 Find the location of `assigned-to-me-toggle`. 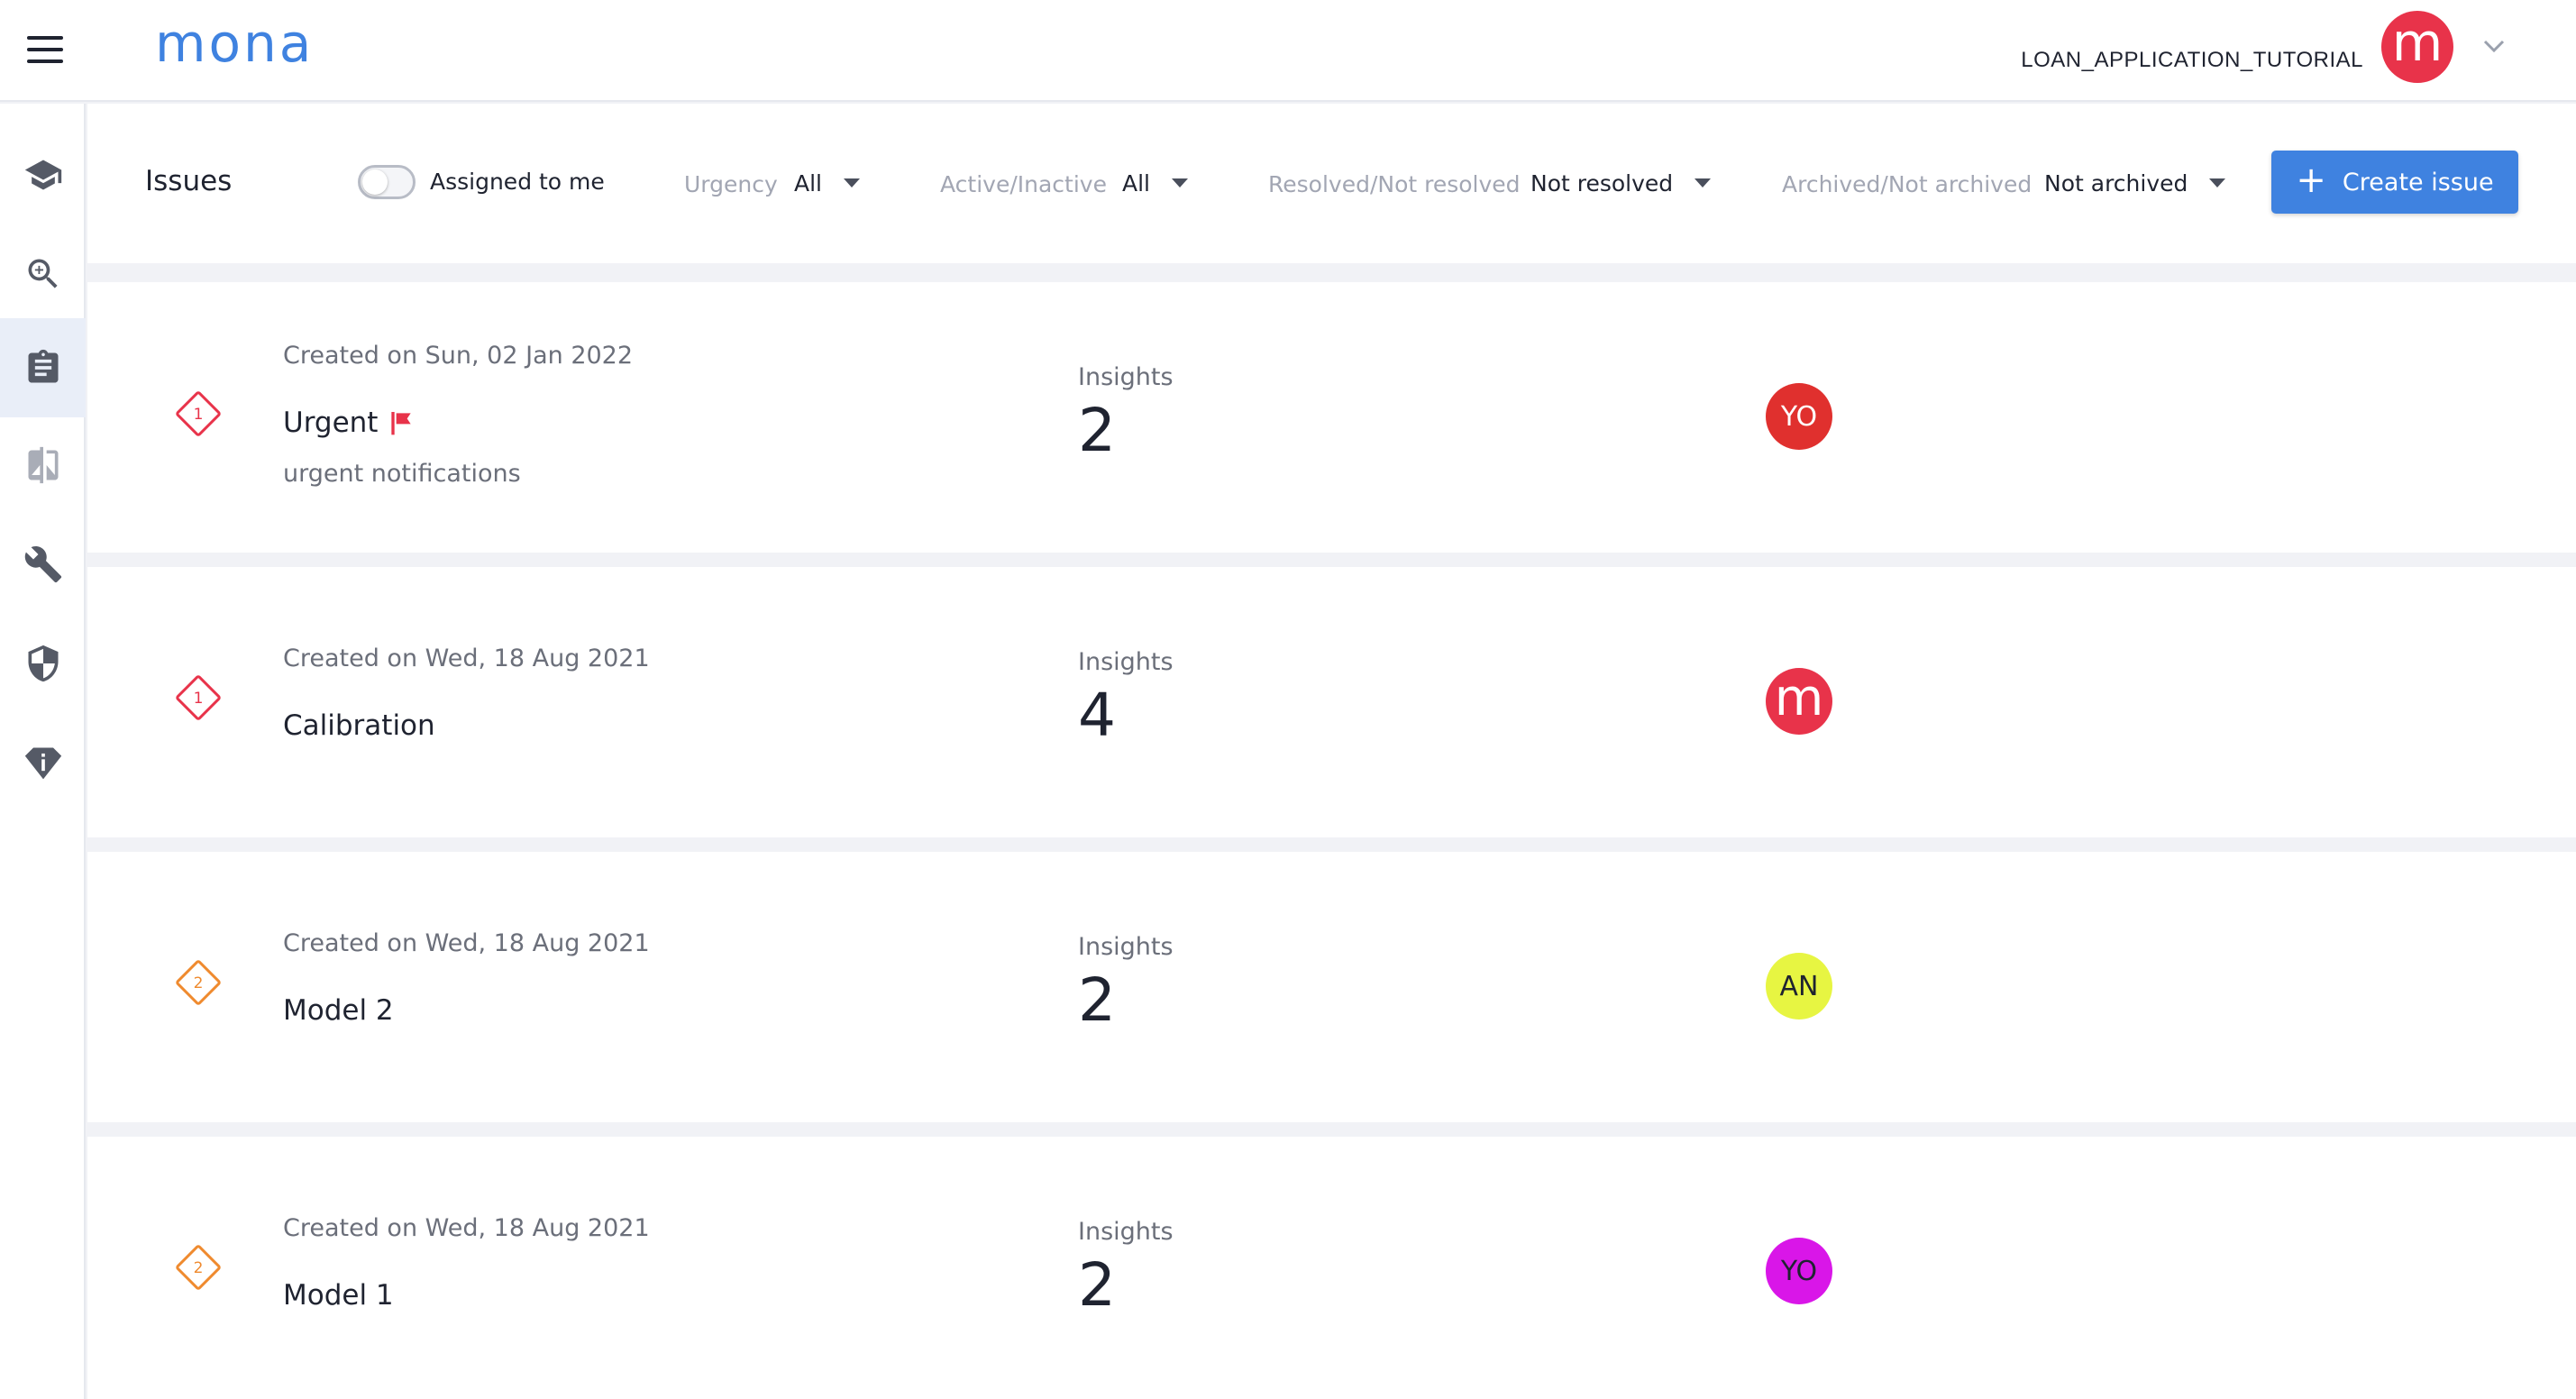

assigned-to-me-toggle is located at coordinates (387, 182).